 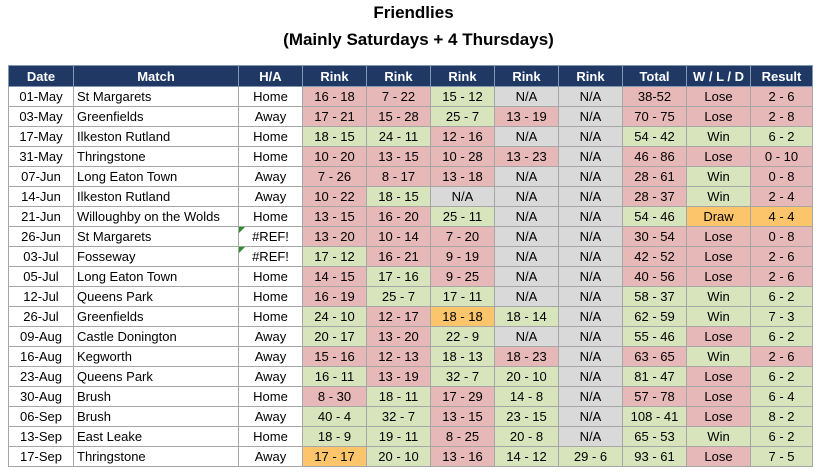 What do you see at coordinates (41, 416) in the screenshot?
I see `date-cell: 06-Sep` at bounding box center [41, 416].